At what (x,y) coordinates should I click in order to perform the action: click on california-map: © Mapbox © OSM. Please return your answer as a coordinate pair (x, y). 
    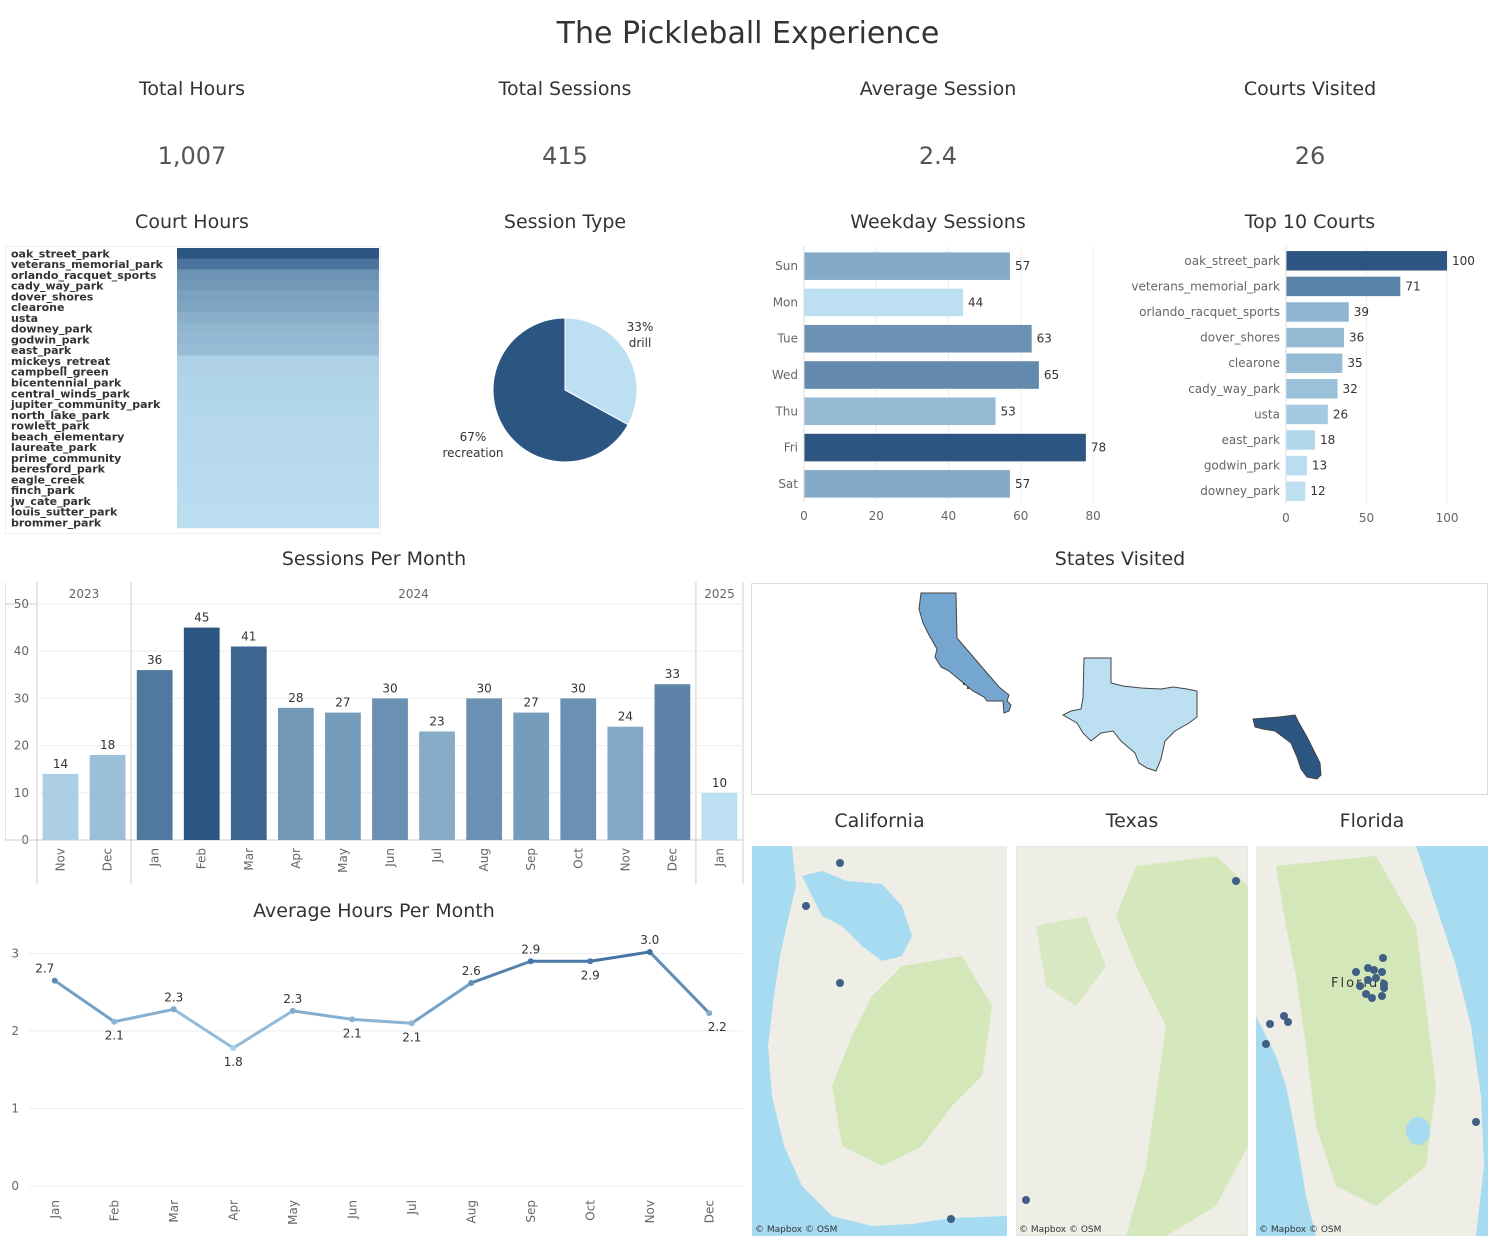
    Looking at the image, I should click on (879, 1041).